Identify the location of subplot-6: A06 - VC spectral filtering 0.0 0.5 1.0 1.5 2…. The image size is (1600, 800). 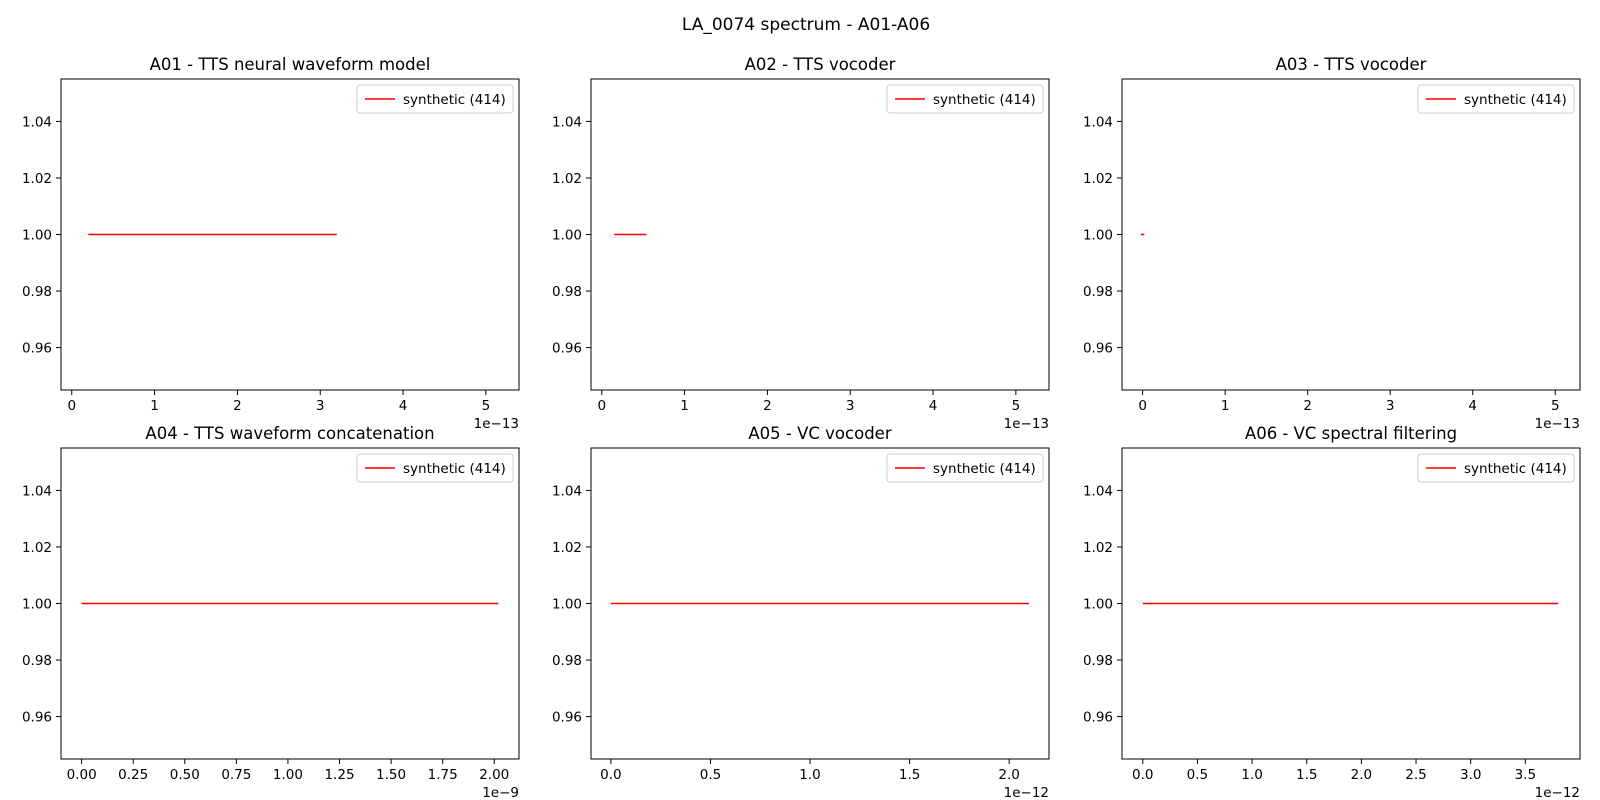
(1332, 612).